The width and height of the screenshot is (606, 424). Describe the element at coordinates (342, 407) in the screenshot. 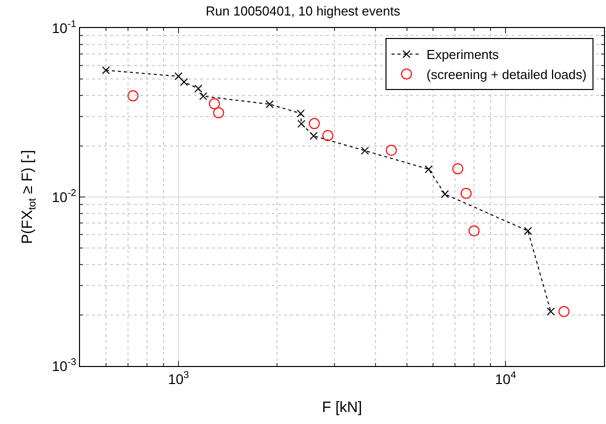

I see `x-axis-title: F [kN]` at that location.